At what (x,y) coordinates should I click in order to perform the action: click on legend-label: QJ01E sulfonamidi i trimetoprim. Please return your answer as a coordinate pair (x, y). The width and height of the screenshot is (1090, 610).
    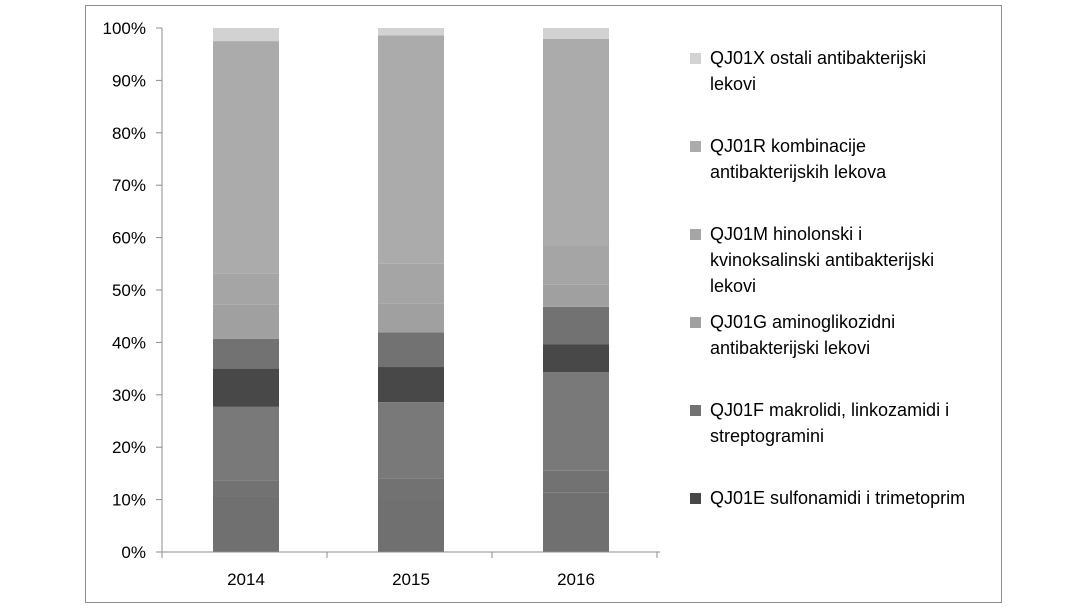
    Looking at the image, I should click on (855, 498).